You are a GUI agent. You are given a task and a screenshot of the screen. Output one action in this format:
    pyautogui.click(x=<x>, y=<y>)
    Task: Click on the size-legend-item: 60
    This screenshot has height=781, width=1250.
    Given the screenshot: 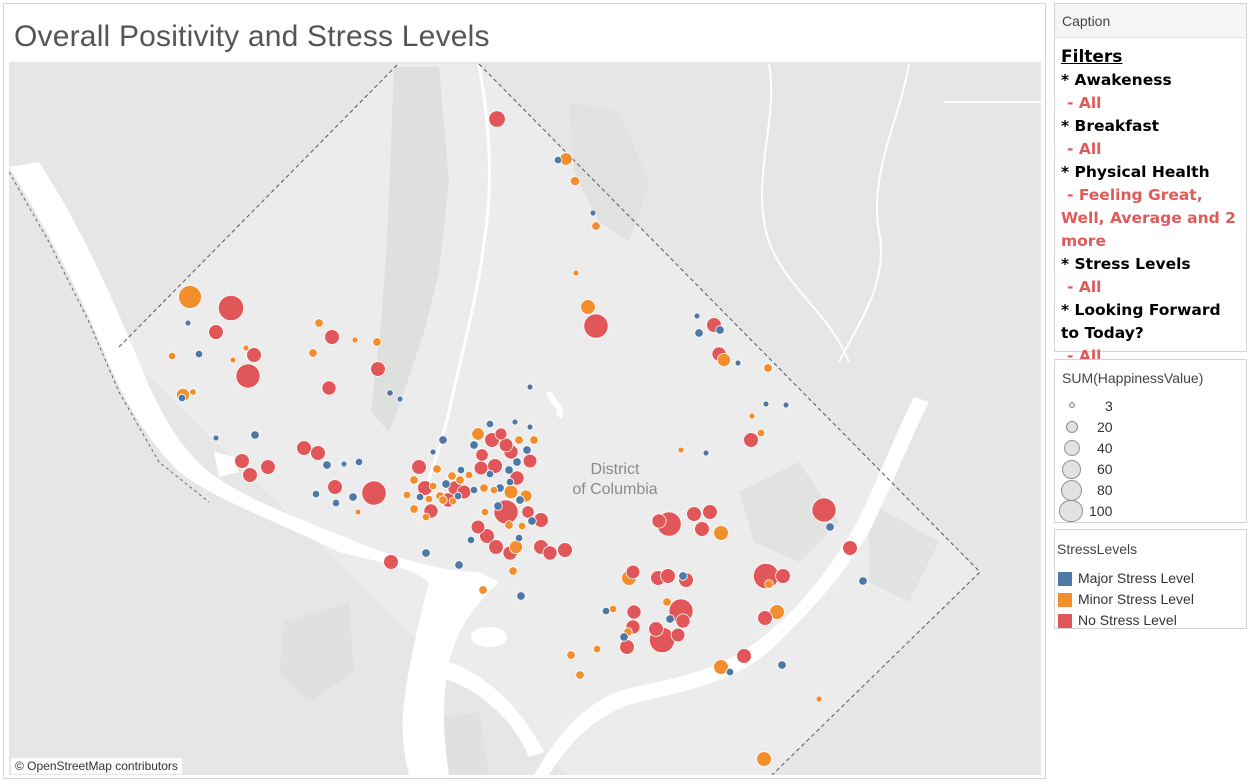 What is the action you would take?
    pyautogui.click(x=1150, y=469)
    